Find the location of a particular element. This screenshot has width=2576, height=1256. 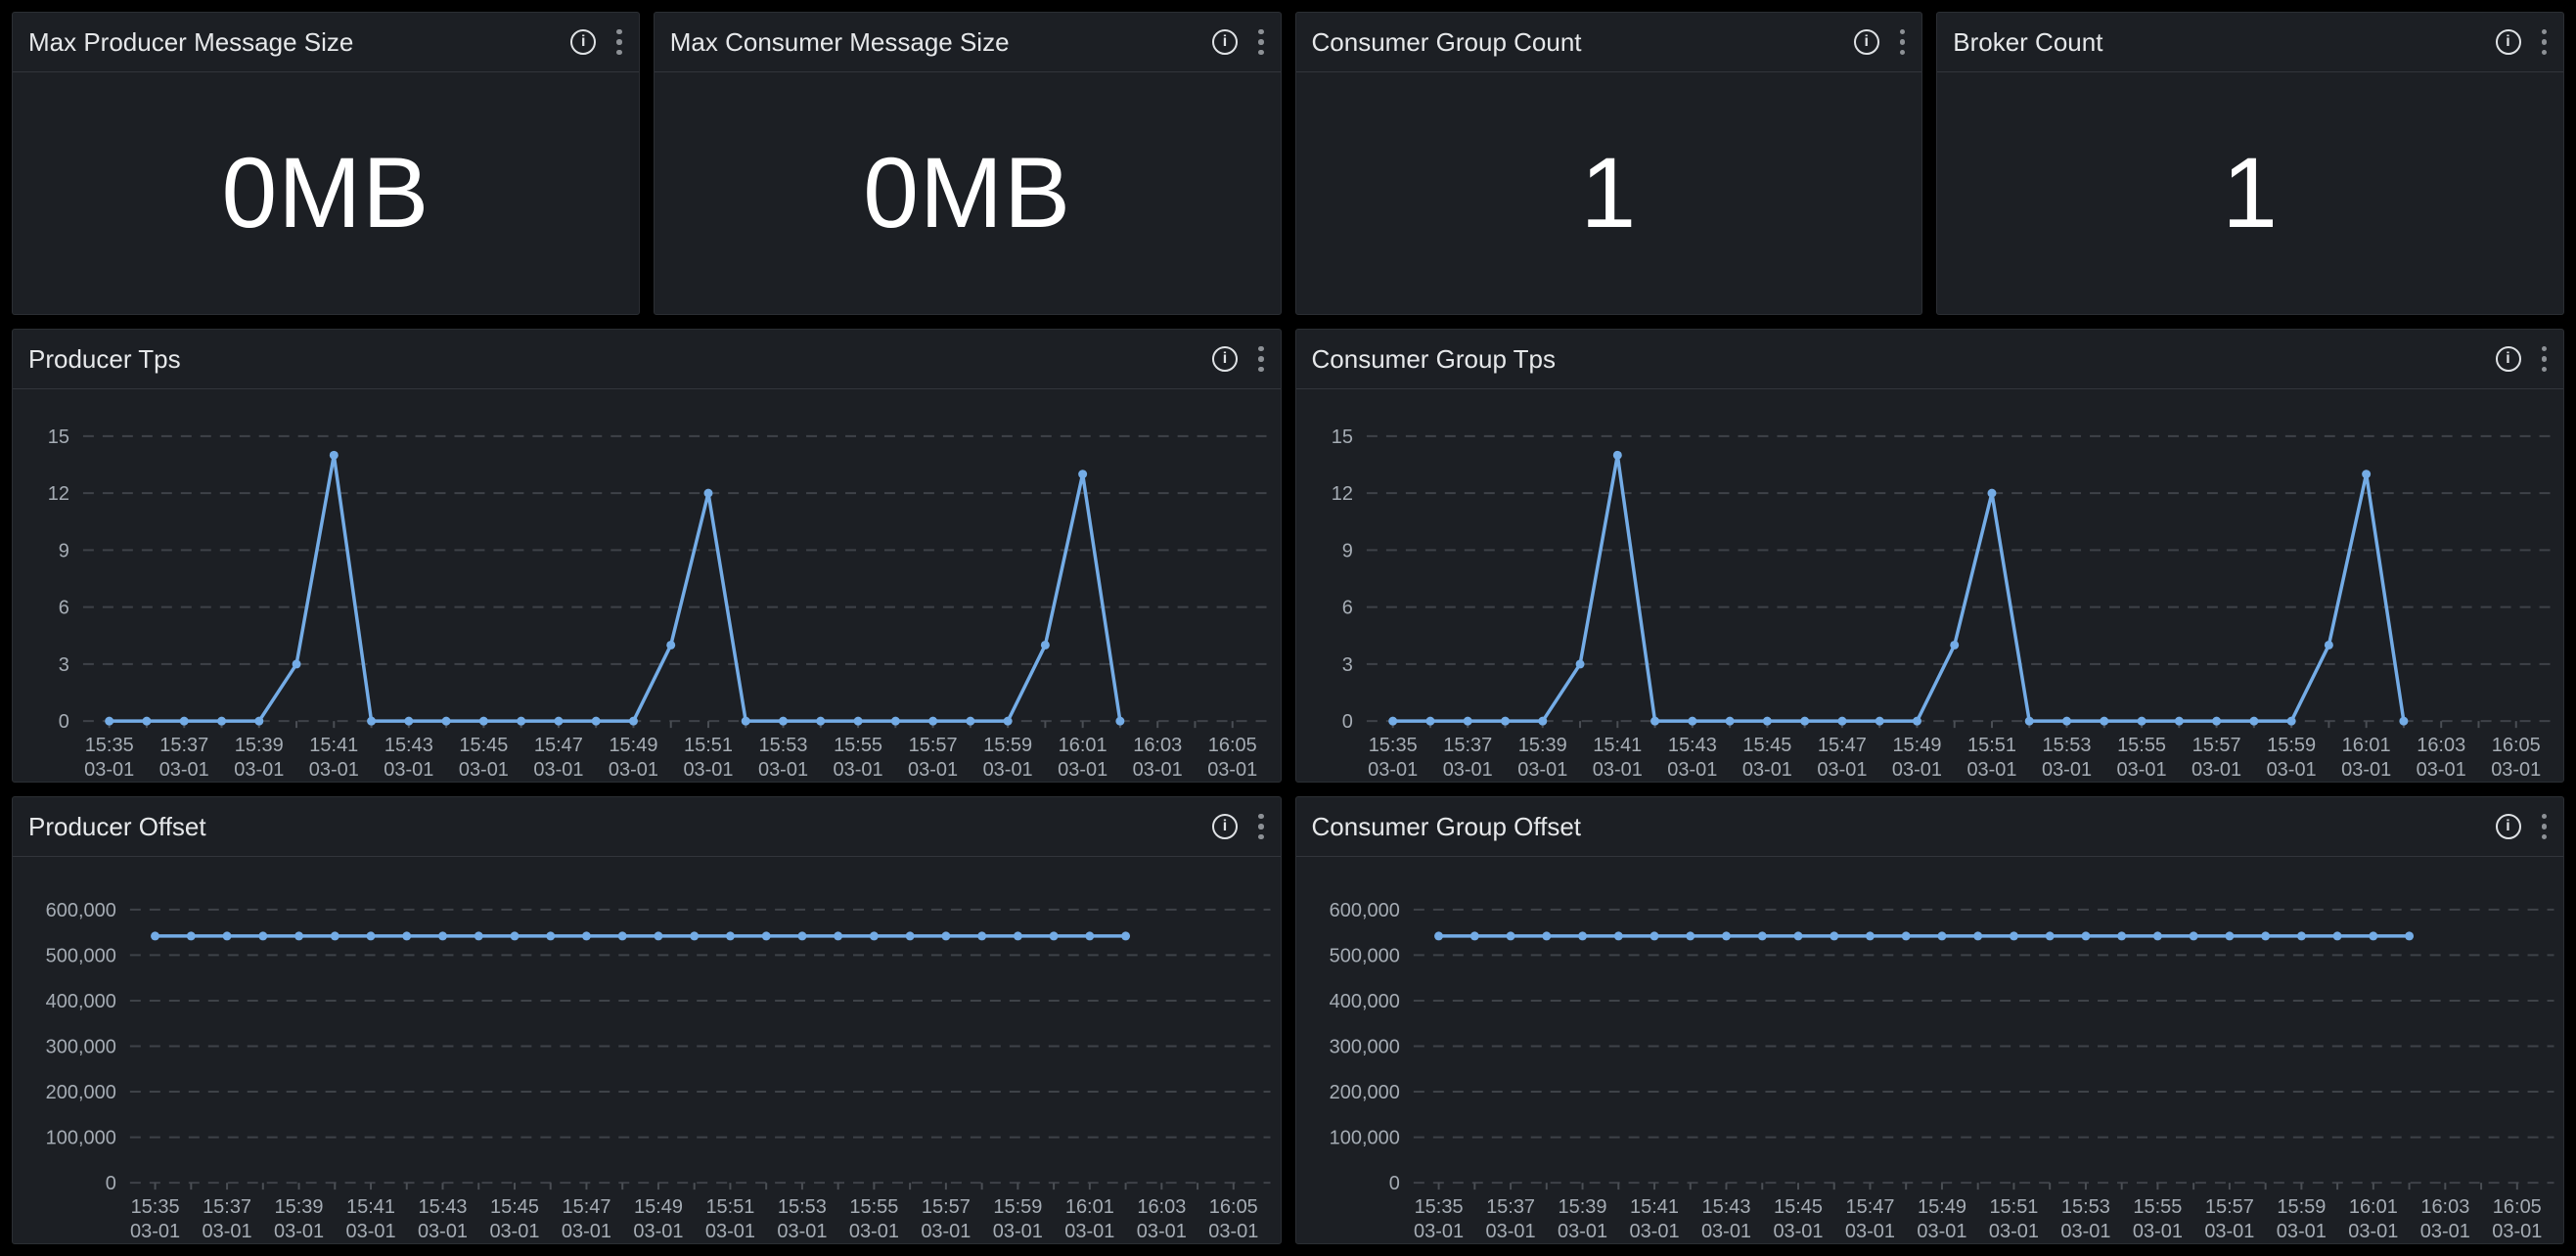

stat-value: 0MB is located at coordinates (967, 193).